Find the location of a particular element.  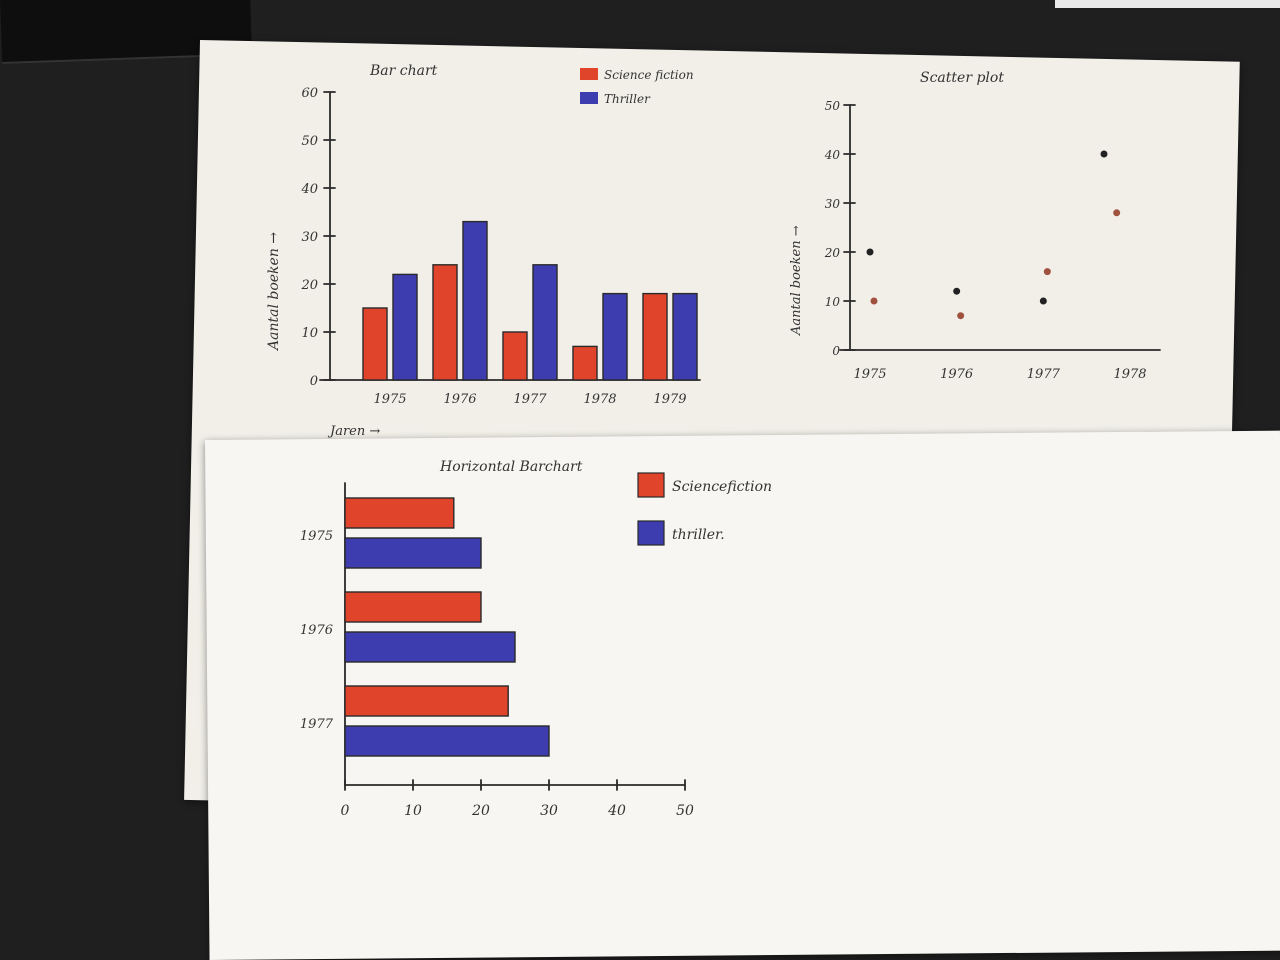

bar-chart-y-tick-label: 50 is located at coordinates (309, 141).